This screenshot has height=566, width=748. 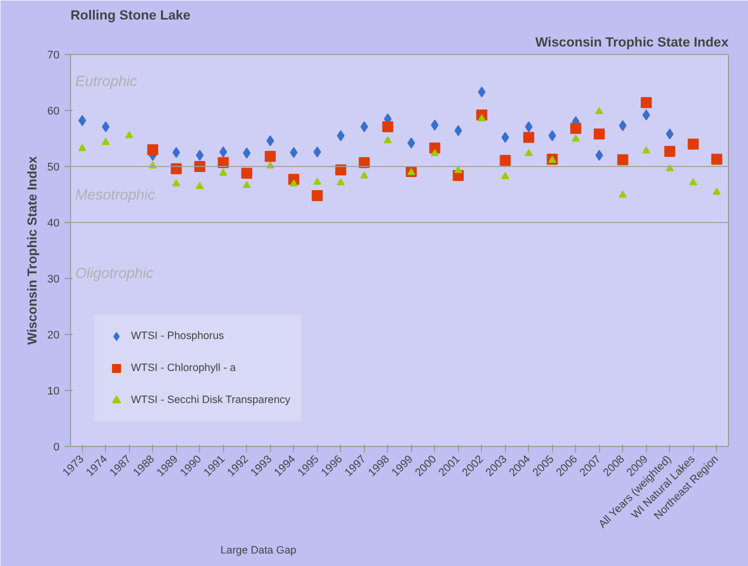 I want to click on chart-subtitle: Wisconsin Trophic State Index, so click(x=632, y=42).